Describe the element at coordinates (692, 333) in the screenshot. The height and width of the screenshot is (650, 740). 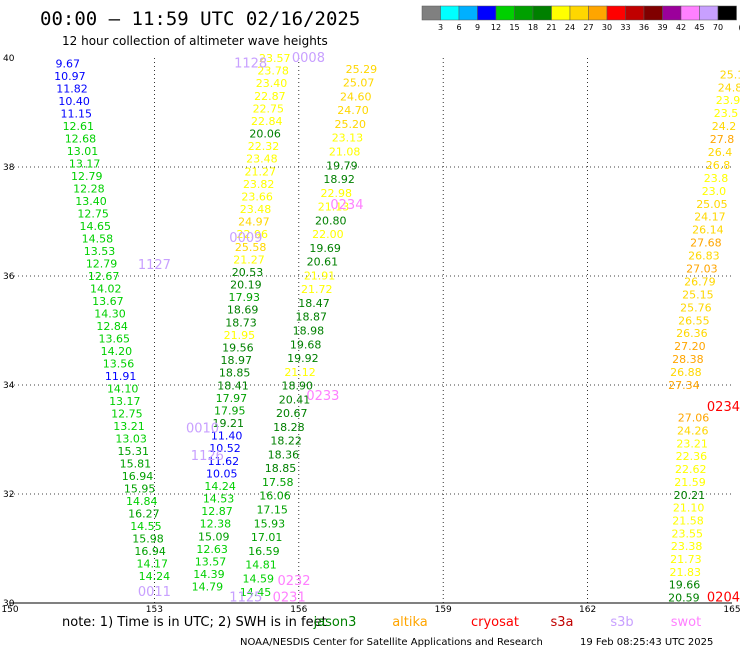
I see `wave-height-value: 26.36` at that location.